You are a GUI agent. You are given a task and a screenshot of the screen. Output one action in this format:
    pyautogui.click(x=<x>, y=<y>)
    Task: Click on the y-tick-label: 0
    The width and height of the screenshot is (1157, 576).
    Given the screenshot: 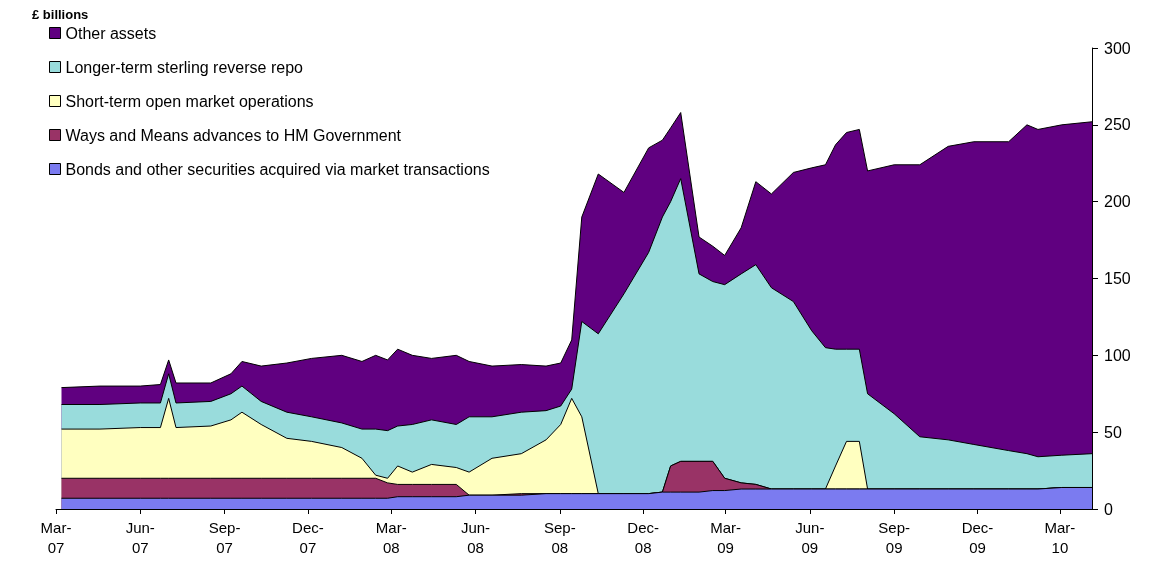 What is the action you would take?
    pyautogui.click(x=1108, y=509)
    